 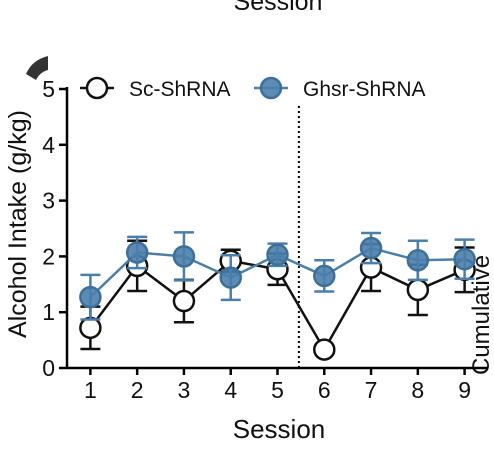 I want to click on legend-item-sc-shrna: Sc-ShRNA, so click(x=155, y=88).